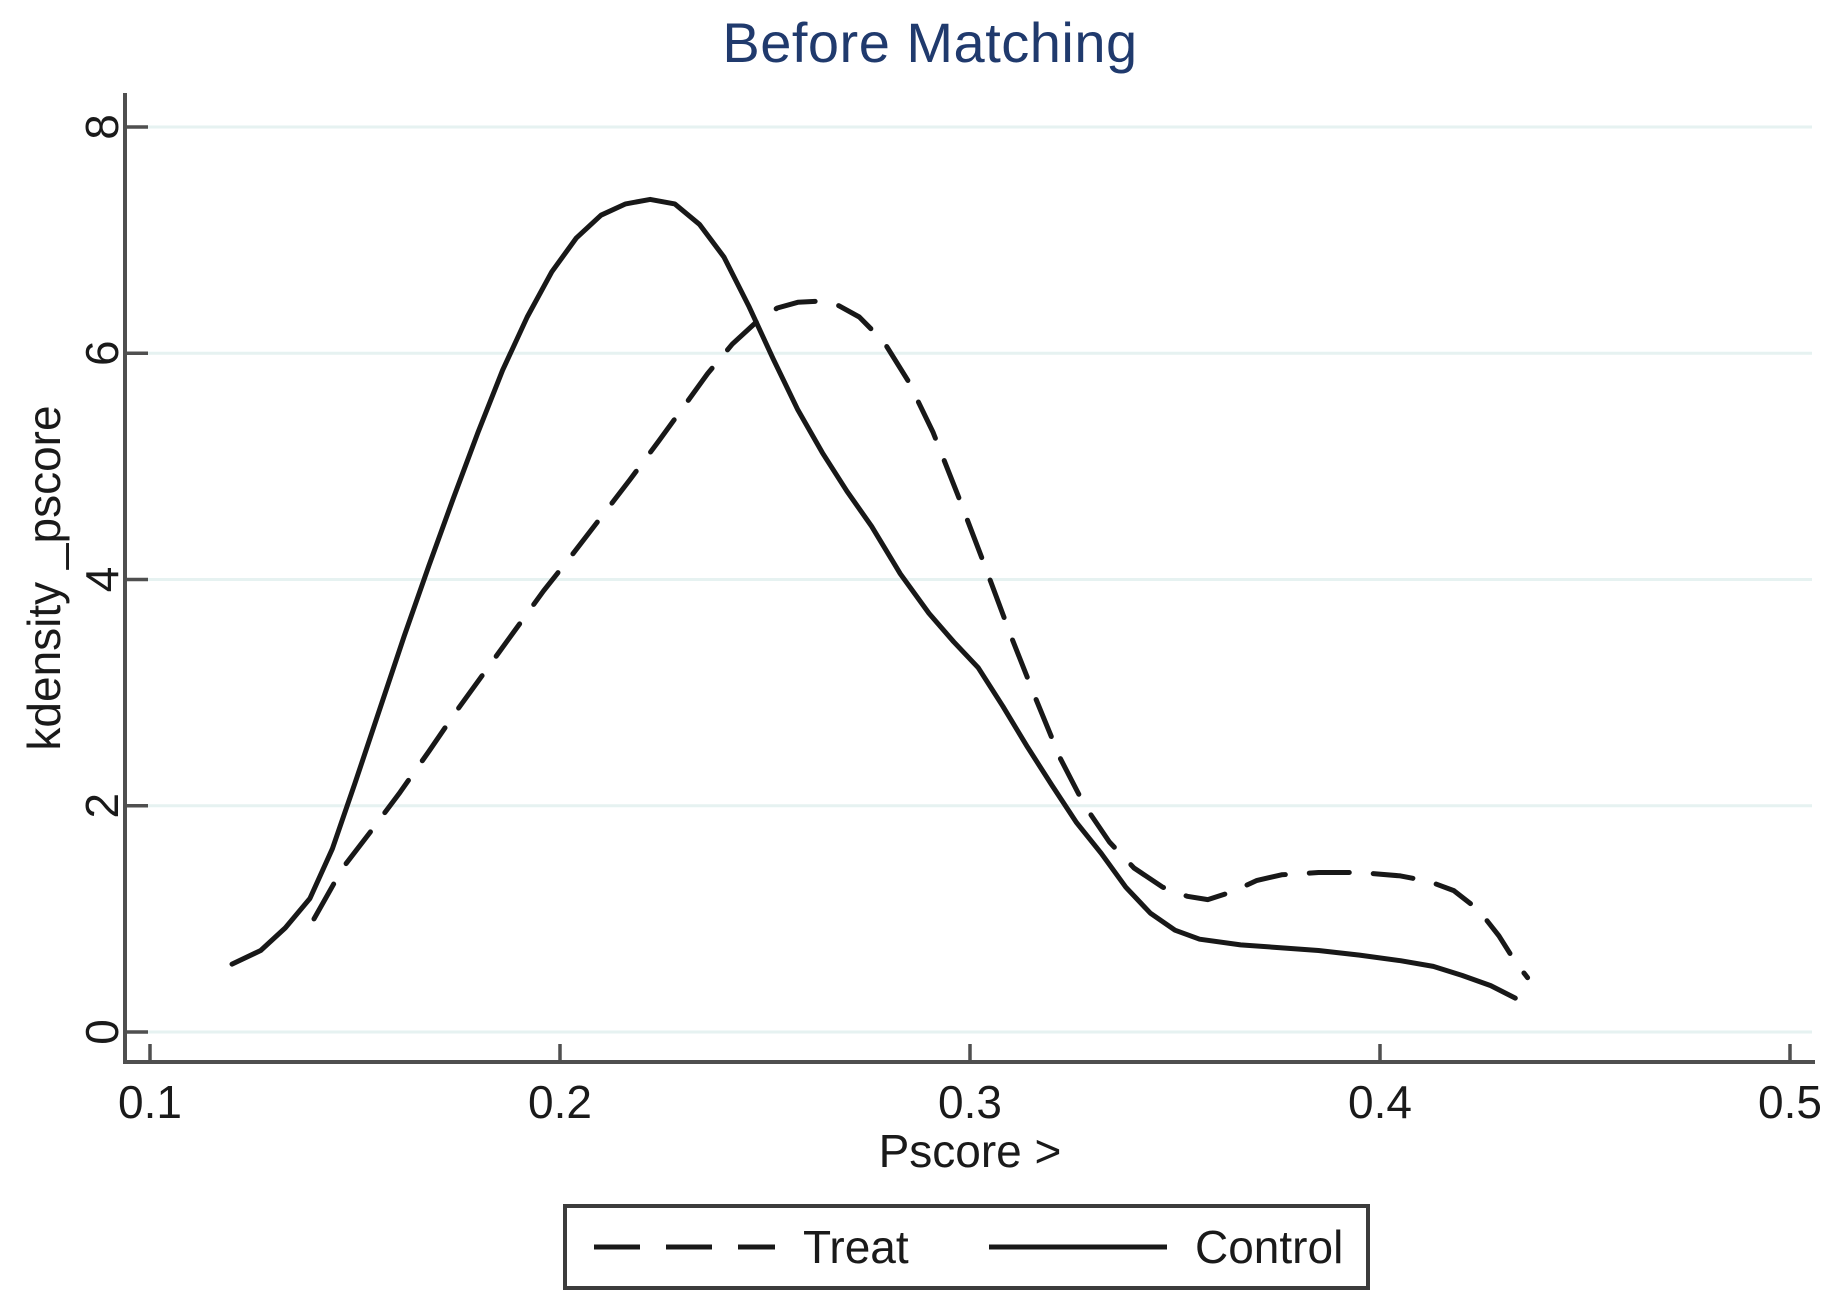 This screenshot has width=1840, height=1314. Describe the element at coordinates (102, 580) in the screenshot. I see `y-tick-label-4: 4` at that location.